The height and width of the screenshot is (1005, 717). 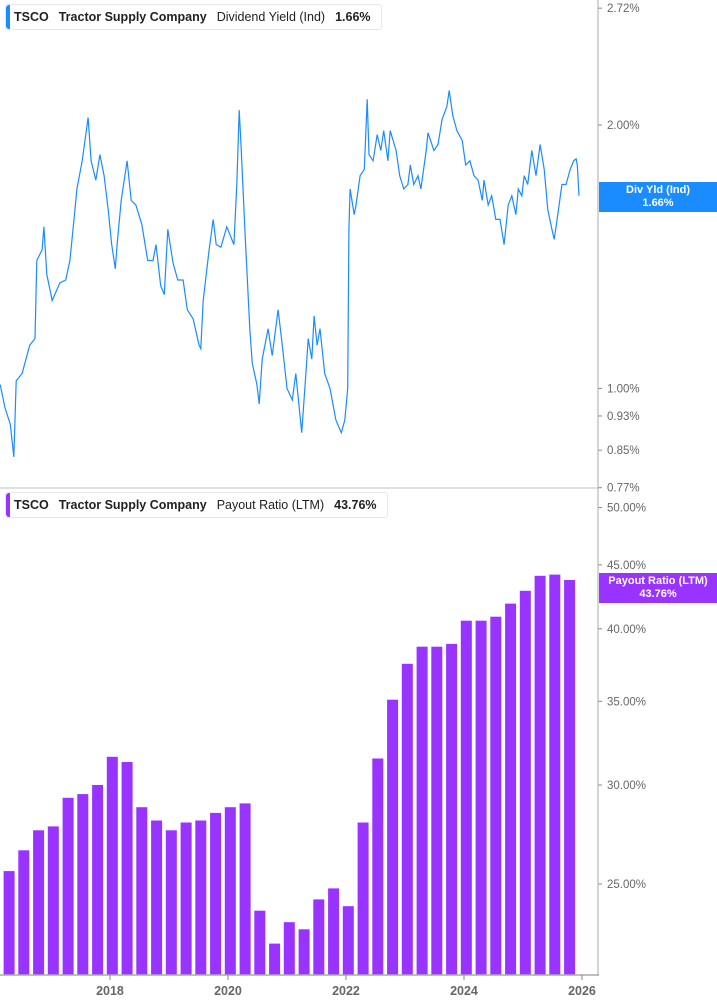 I want to click on legend-value: 1.66%, so click(x=353, y=17).